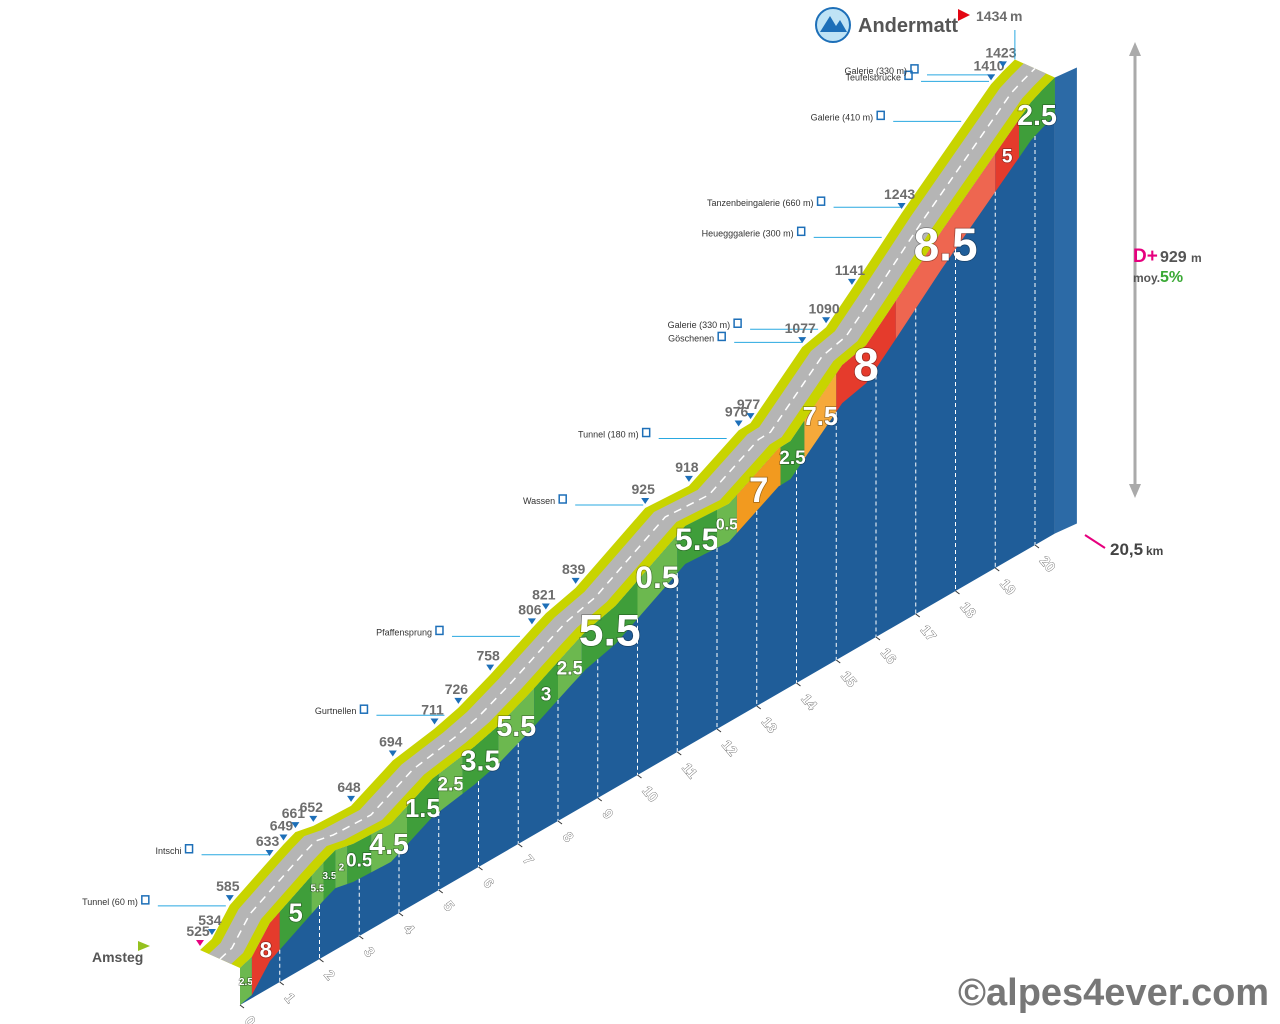 Image resolution: width=1280 pixels, height=1024 pixels. What do you see at coordinates (1145, 256) in the screenshot?
I see `gain-label: D+` at bounding box center [1145, 256].